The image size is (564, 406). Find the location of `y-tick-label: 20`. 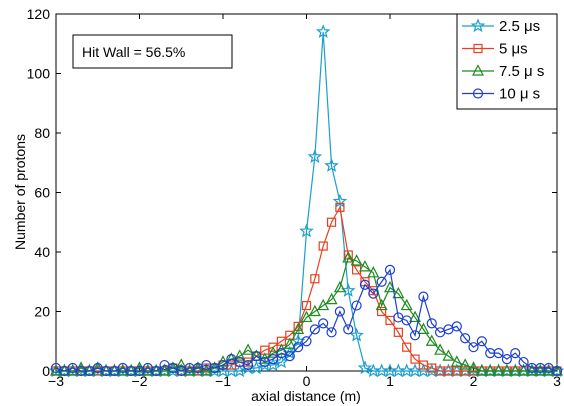

y-tick-label: 20 is located at coordinates (42, 312).